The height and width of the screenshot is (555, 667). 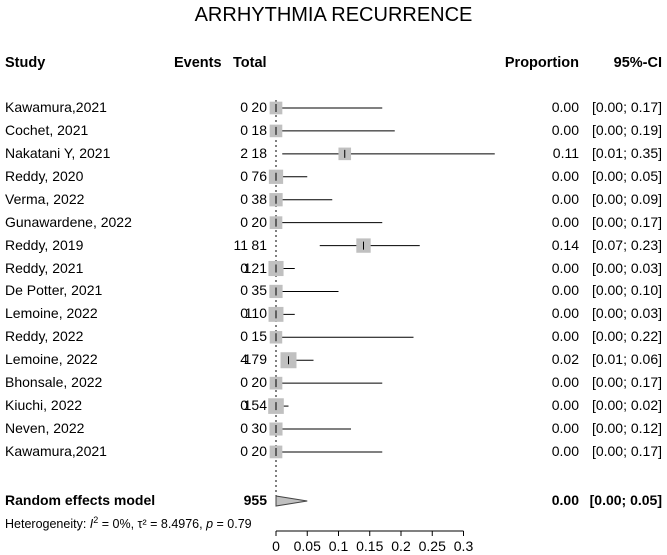 I want to click on table-row: Lemoine, 2022 4 179 0.02 [0.01; 0.06], so click(x=333, y=359).